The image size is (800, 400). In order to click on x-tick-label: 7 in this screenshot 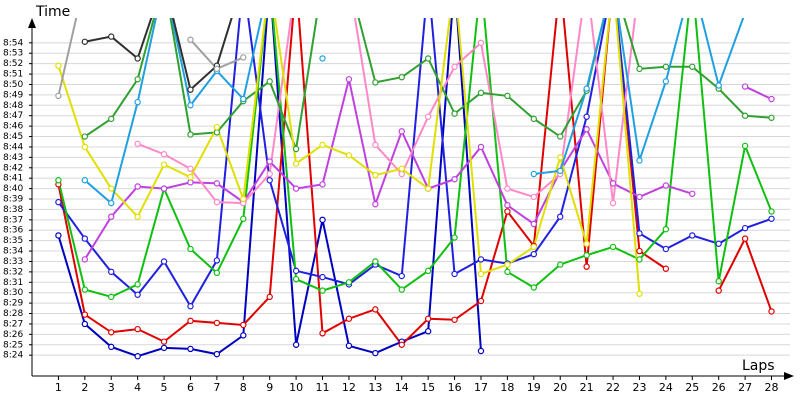, I will do `click(216, 387)`.